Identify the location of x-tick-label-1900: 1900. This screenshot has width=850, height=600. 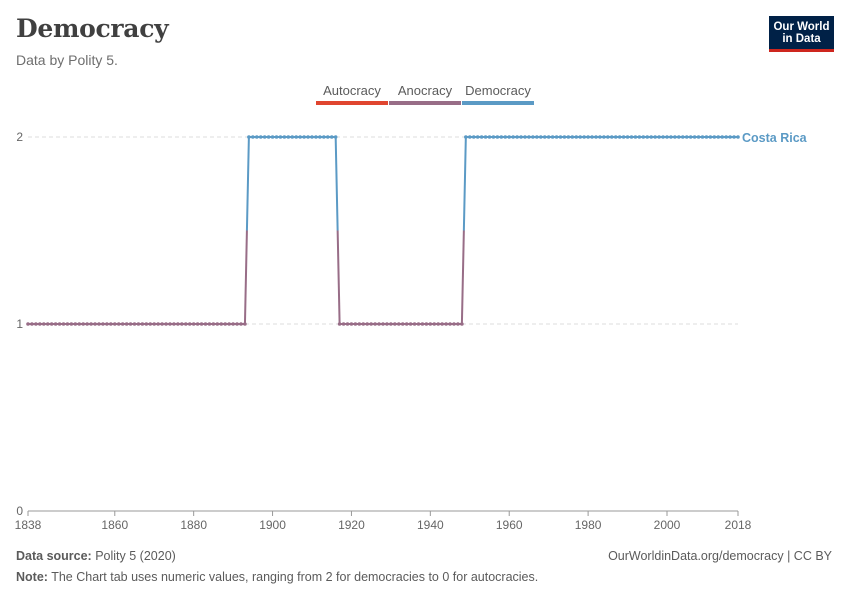
(272, 525).